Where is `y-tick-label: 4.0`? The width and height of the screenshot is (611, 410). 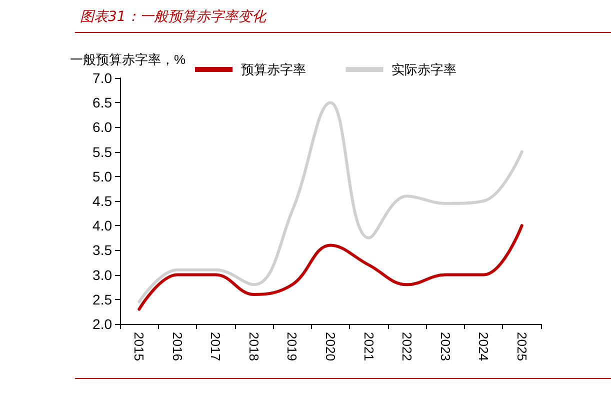 y-tick-label: 4.0 is located at coordinates (102, 226).